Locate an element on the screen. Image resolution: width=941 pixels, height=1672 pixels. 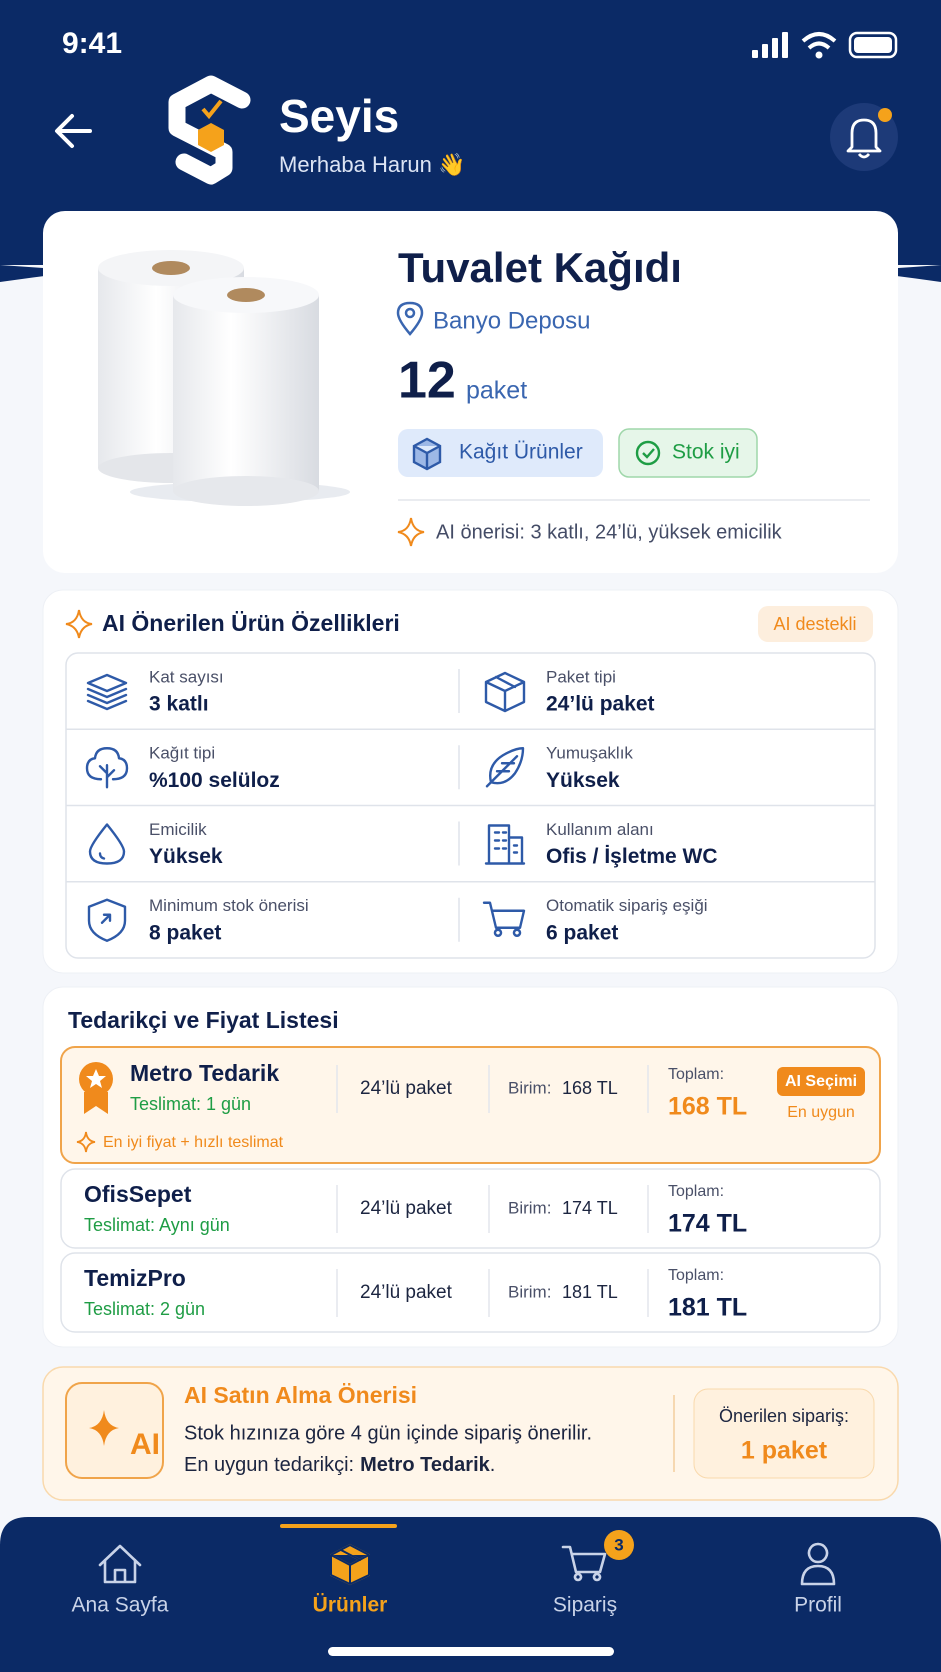
feature-value: 6 paket is located at coordinates (582, 932).